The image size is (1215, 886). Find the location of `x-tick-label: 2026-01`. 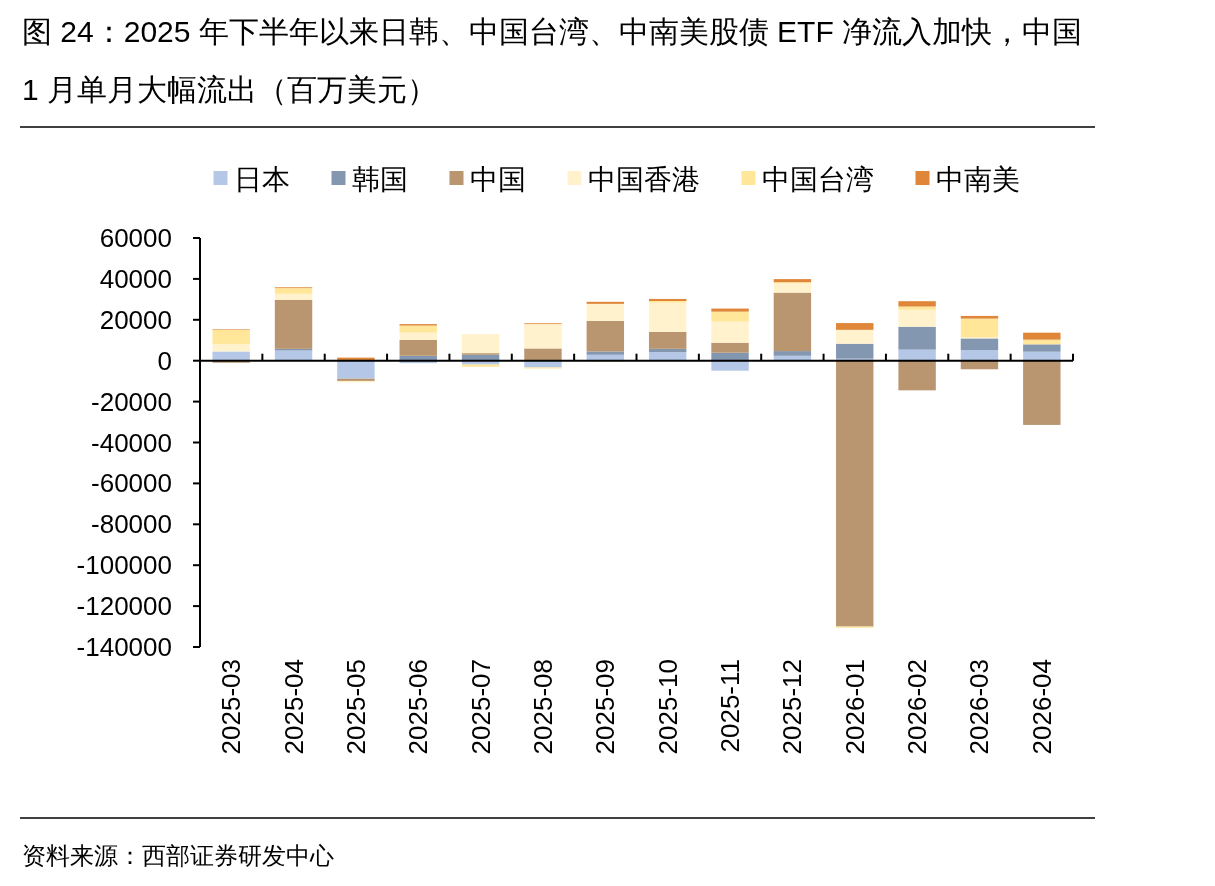

x-tick-label: 2026-01 is located at coordinates (854, 707).